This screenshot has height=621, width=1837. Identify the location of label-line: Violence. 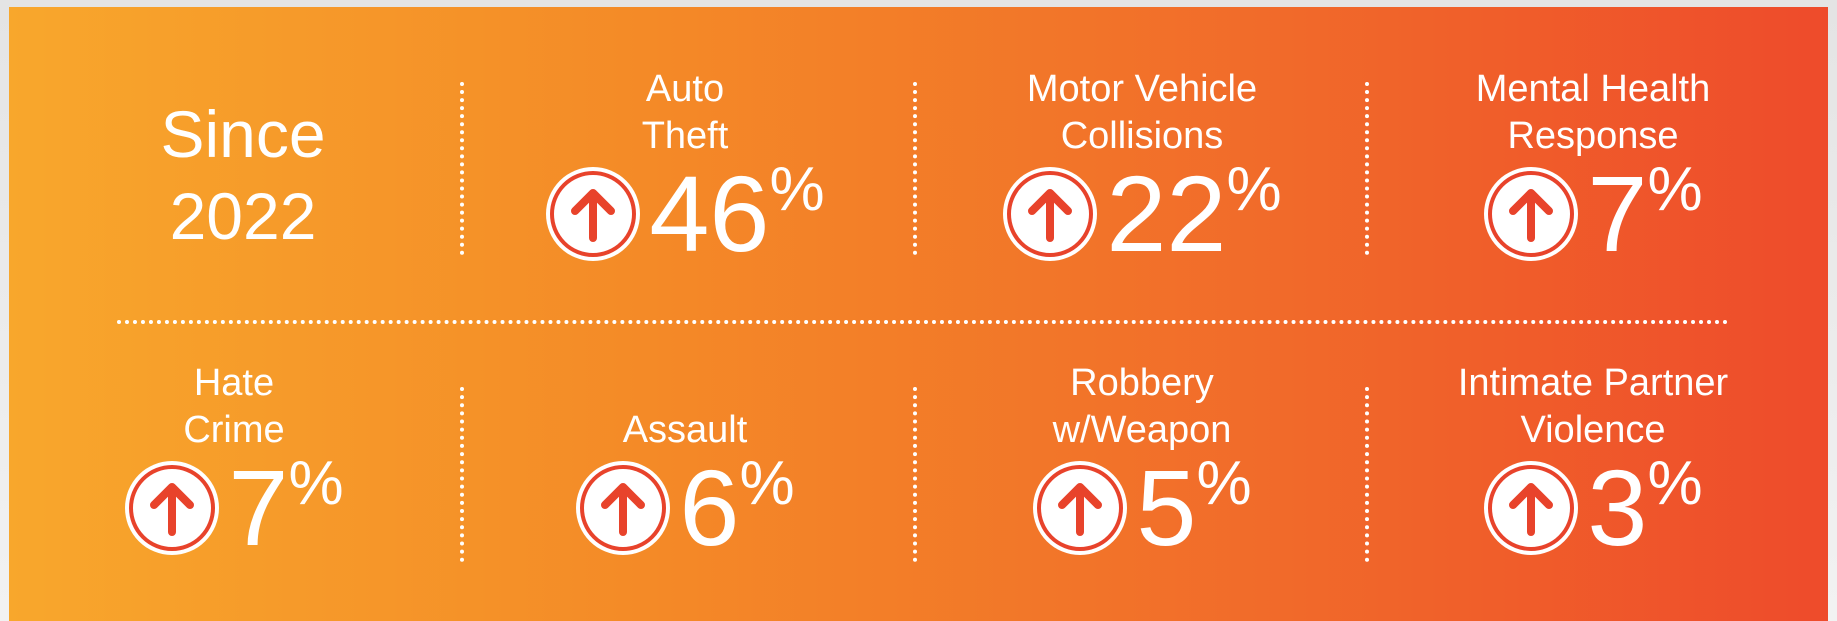
(1593, 430).